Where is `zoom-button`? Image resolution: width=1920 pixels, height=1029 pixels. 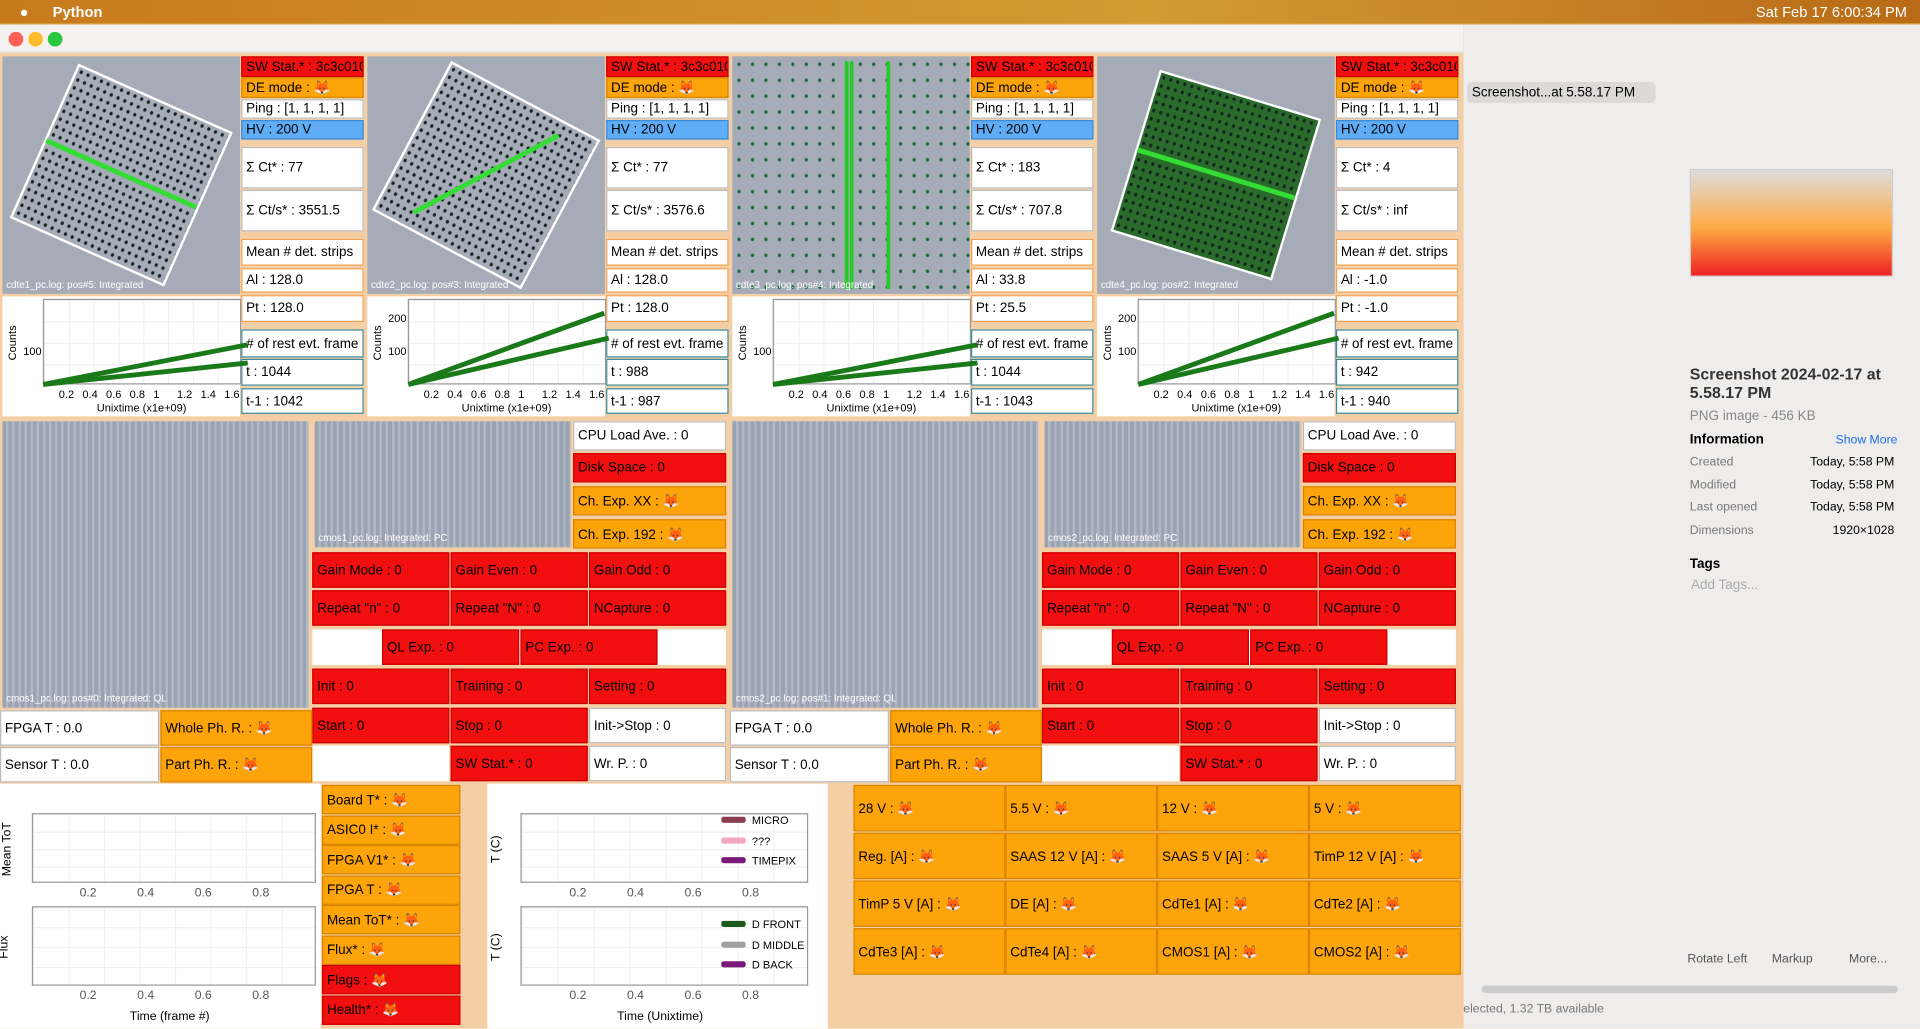 zoom-button is located at coordinates (55, 39).